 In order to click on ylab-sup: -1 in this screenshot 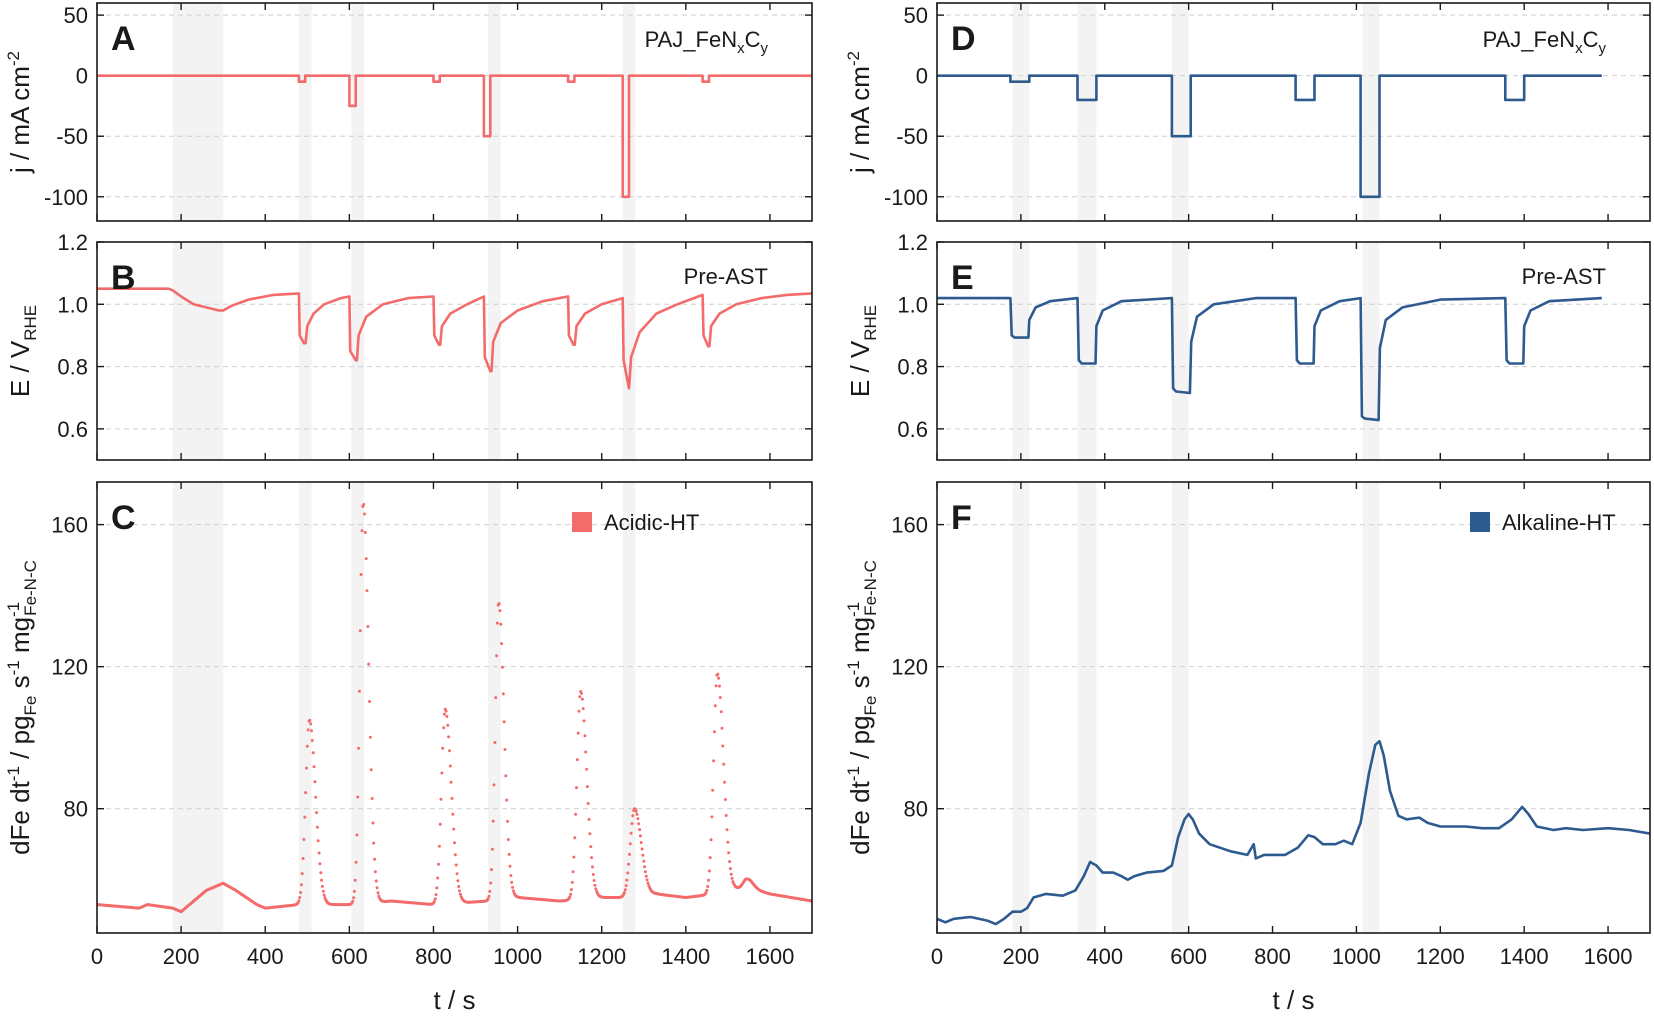, I will do `click(13, 667)`.